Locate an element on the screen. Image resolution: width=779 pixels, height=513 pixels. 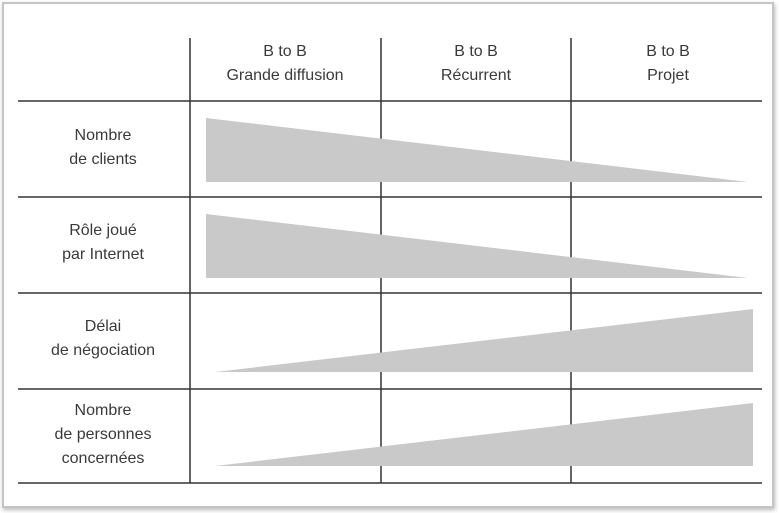
row-label: Délai is located at coordinates (103, 326).